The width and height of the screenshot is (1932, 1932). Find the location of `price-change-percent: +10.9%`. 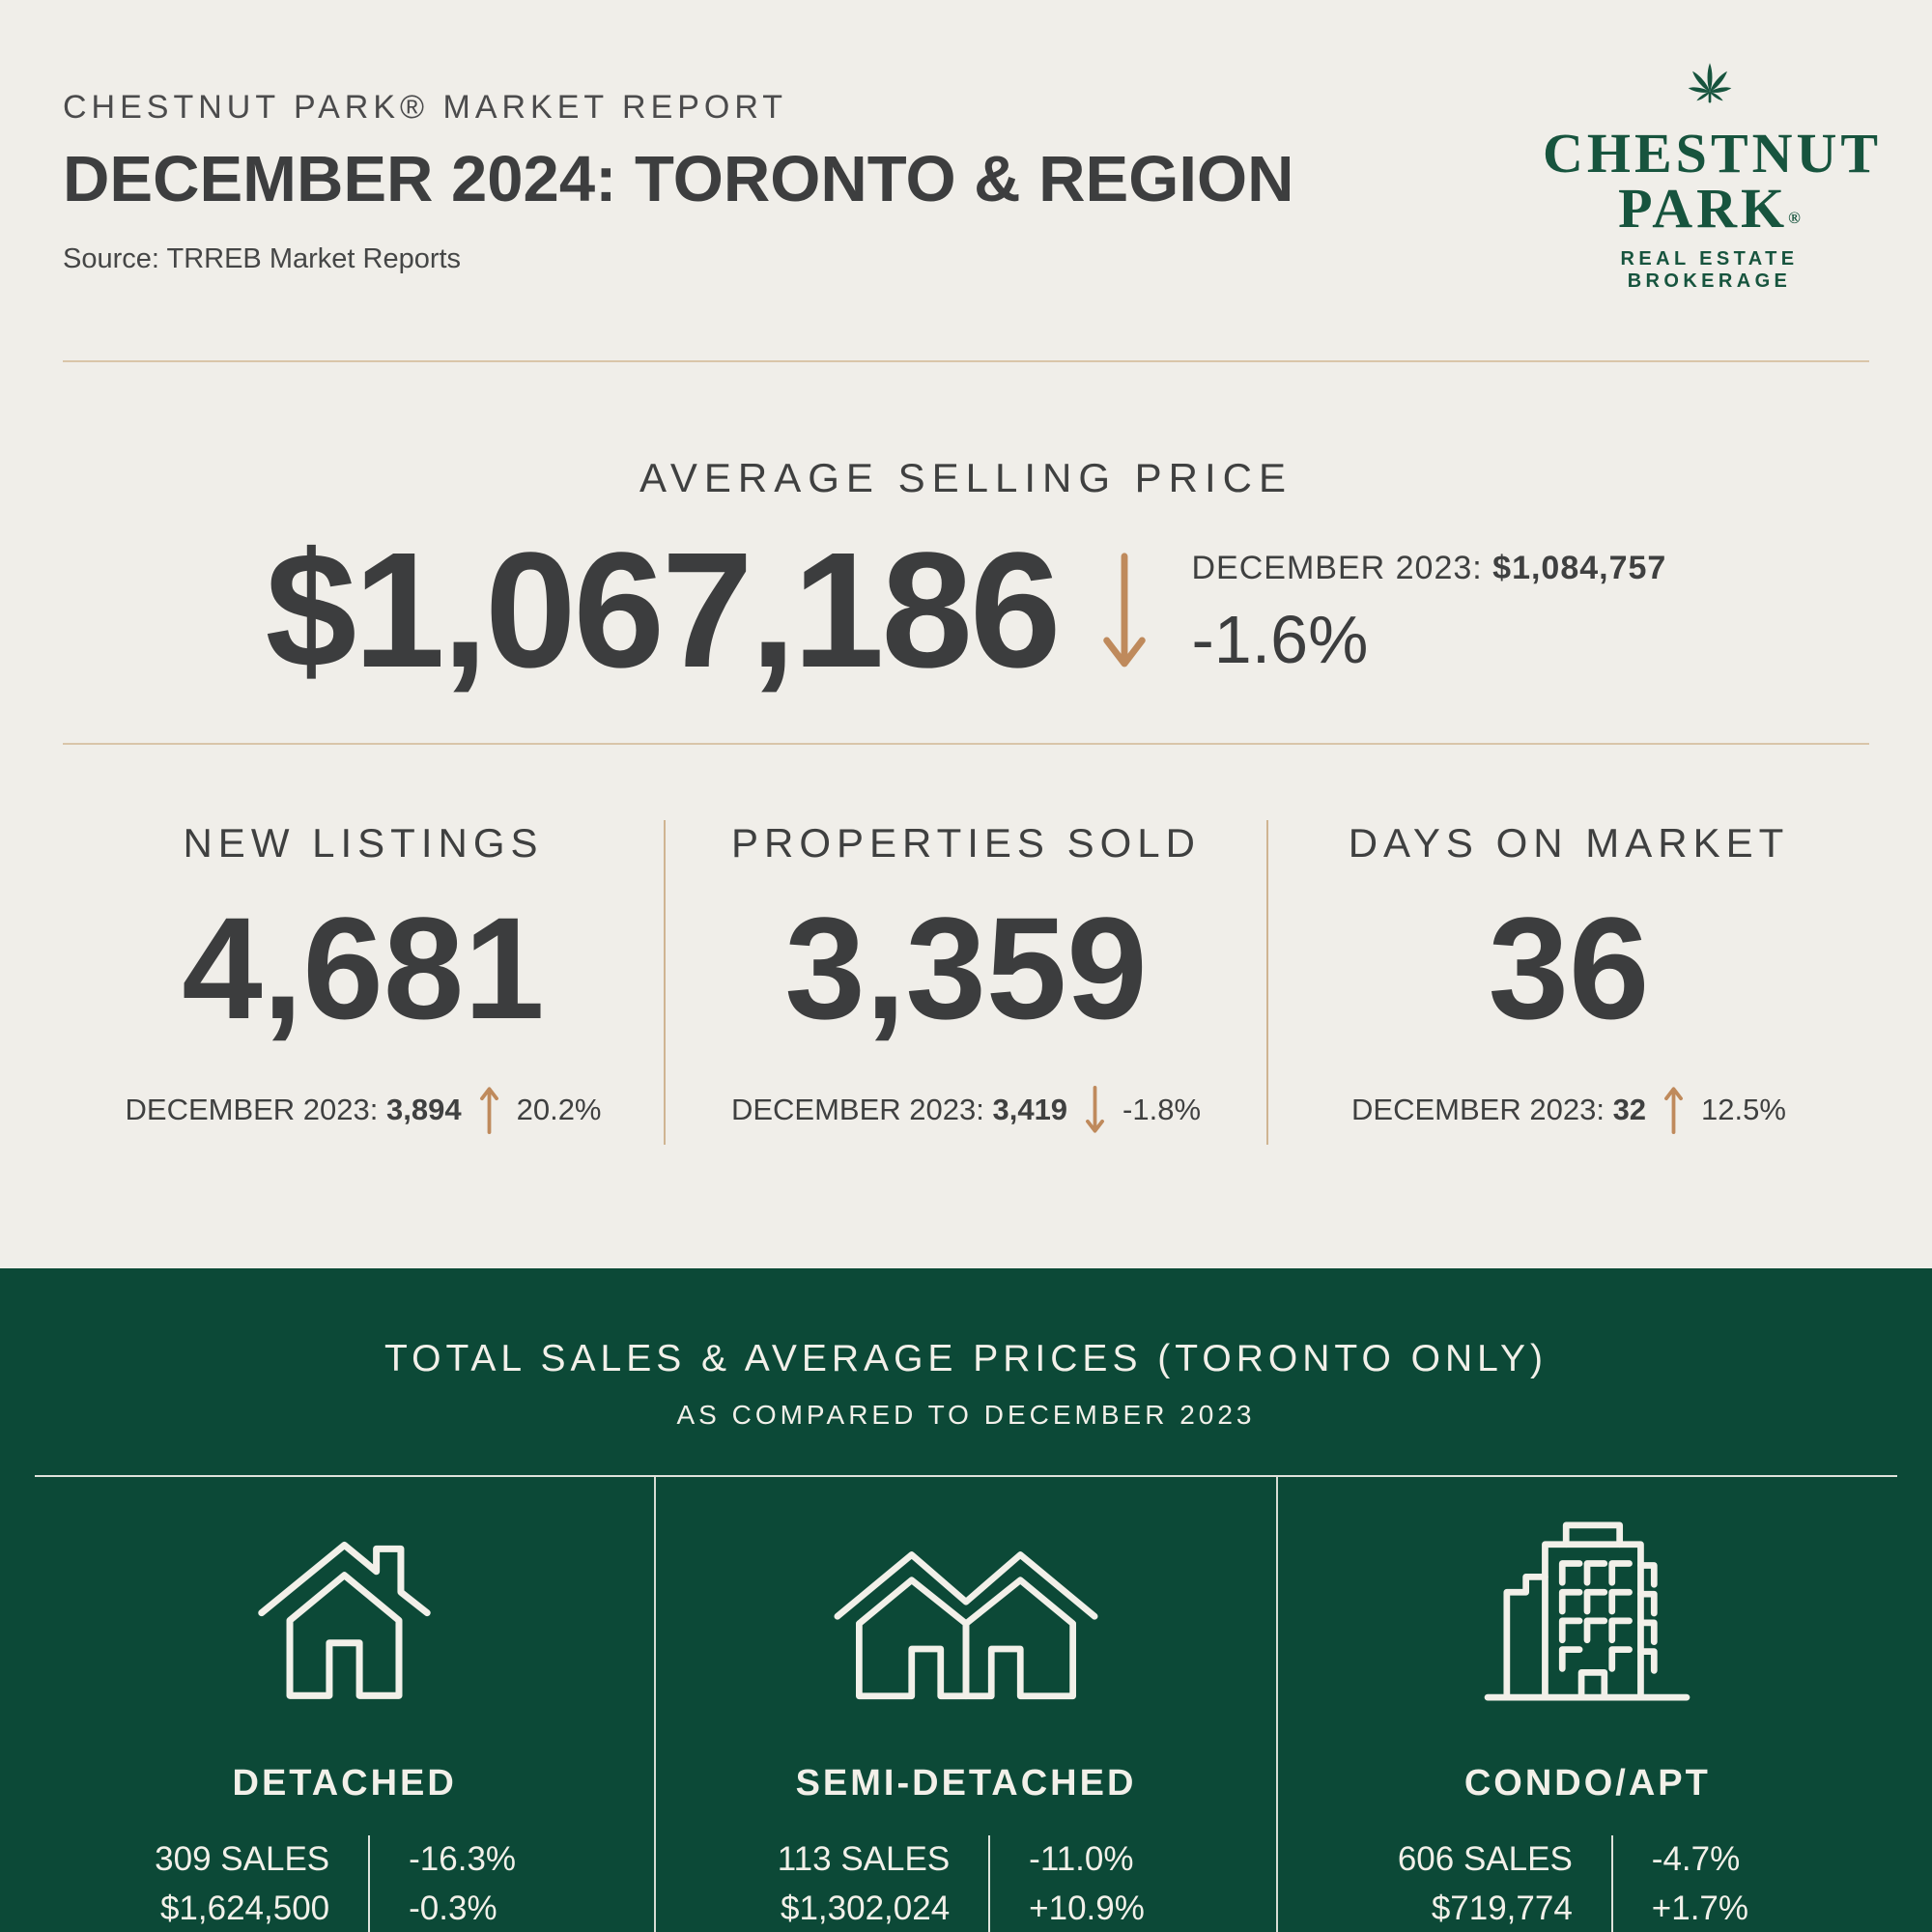

price-change-percent: +10.9% is located at coordinates (1087, 1908).